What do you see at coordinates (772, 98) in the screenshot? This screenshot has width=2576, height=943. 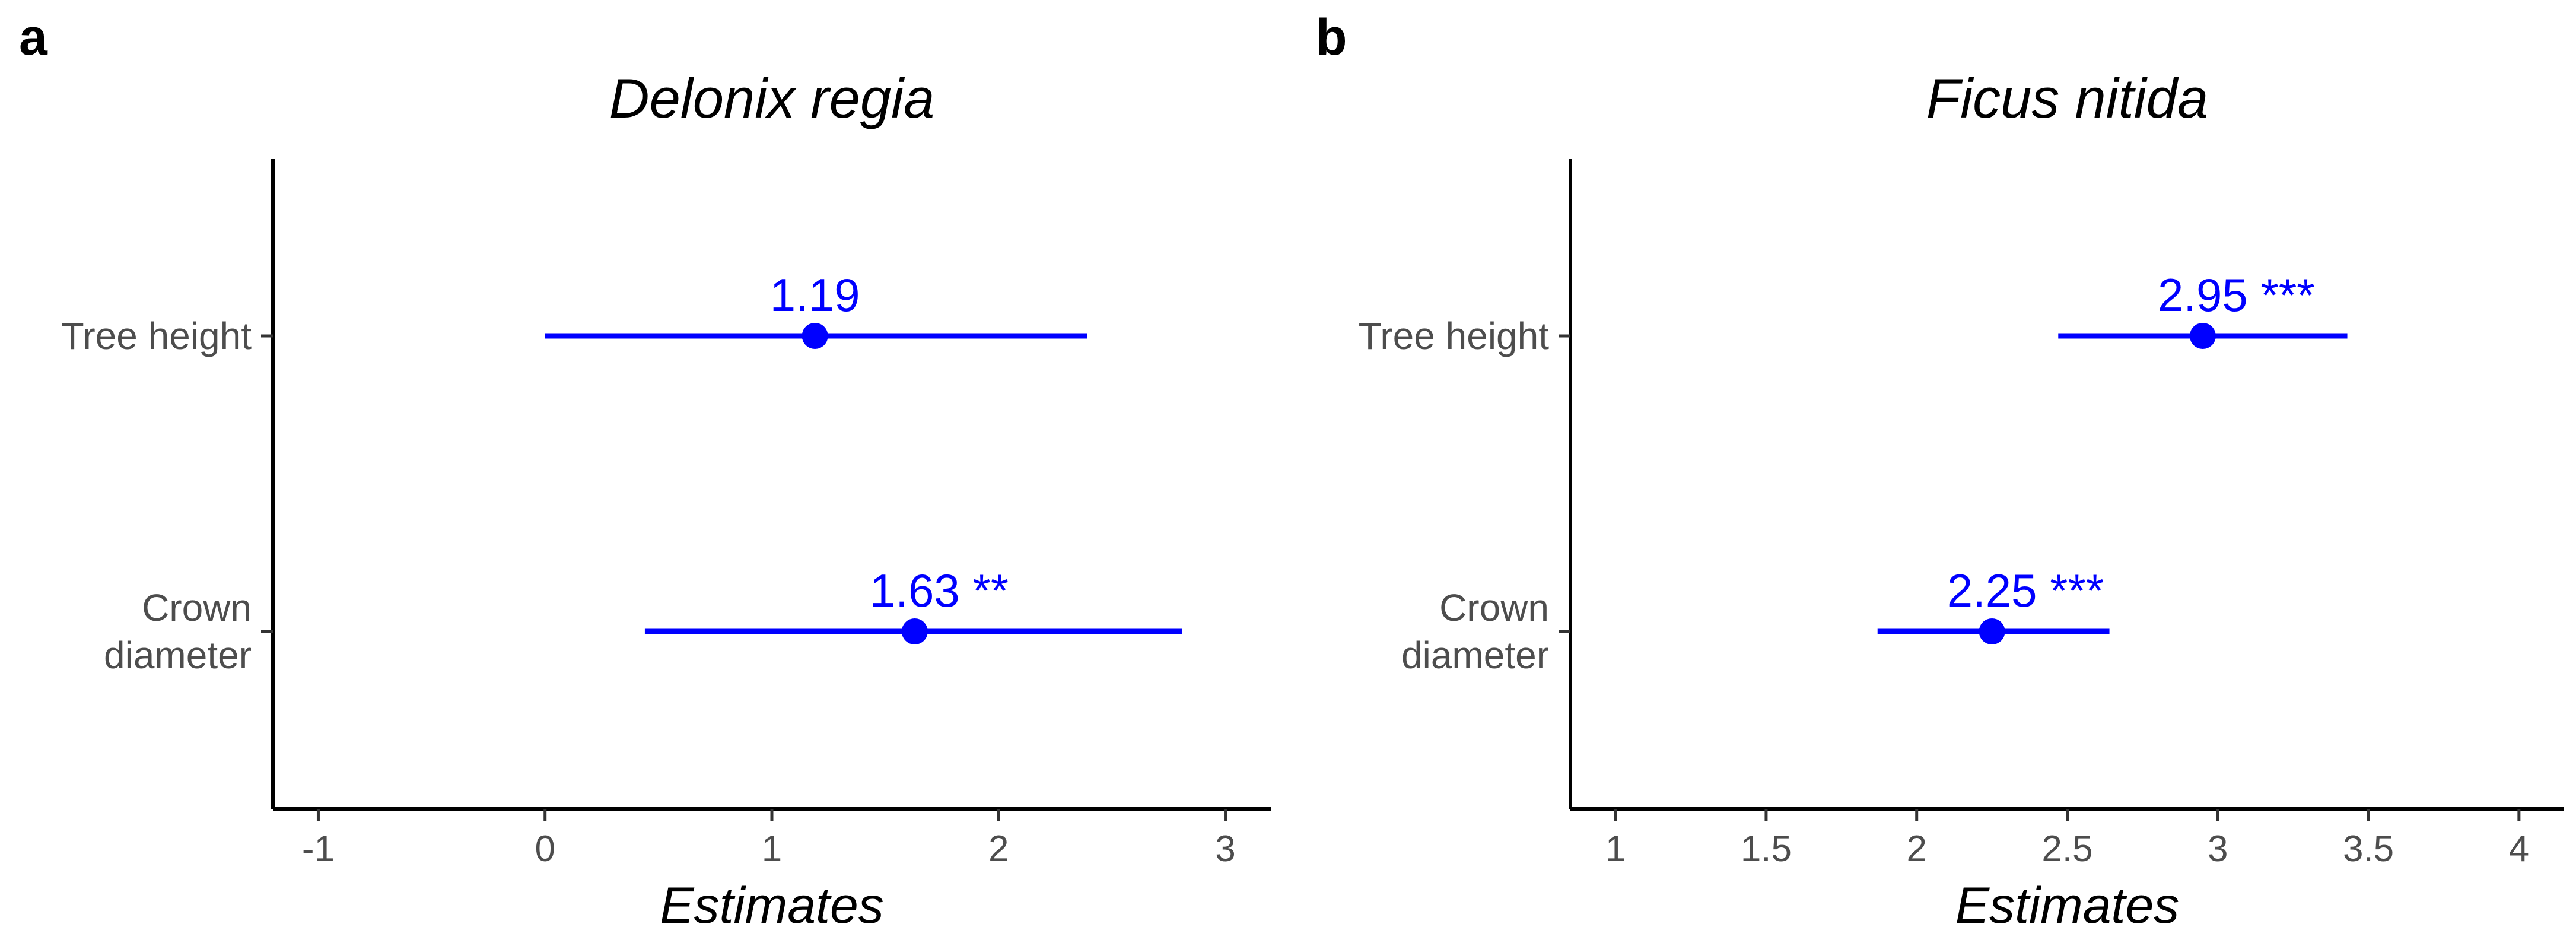 I see `panel-title: Delonix regia` at bounding box center [772, 98].